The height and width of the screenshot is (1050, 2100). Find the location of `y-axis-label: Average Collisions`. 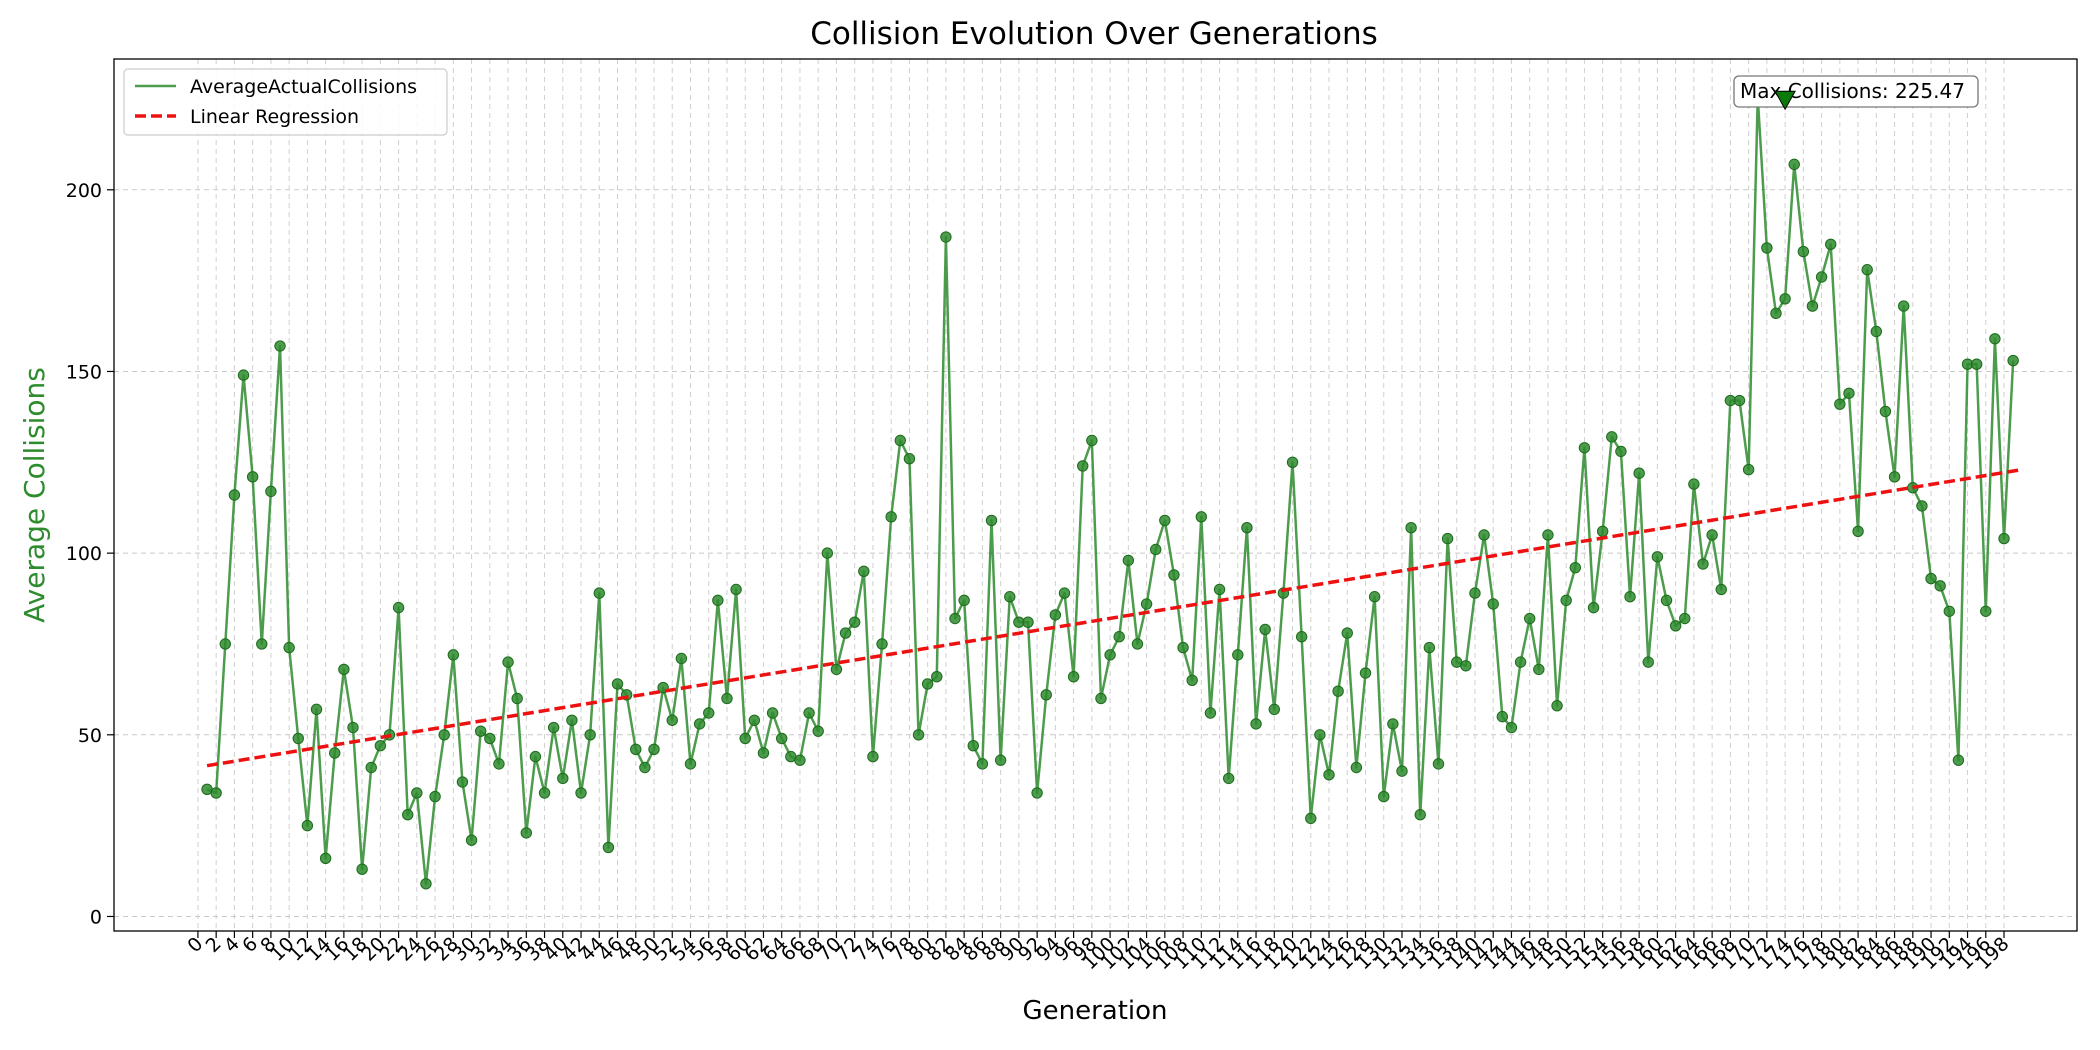

y-axis-label: Average Collisions is located at coordinates (34, 495).